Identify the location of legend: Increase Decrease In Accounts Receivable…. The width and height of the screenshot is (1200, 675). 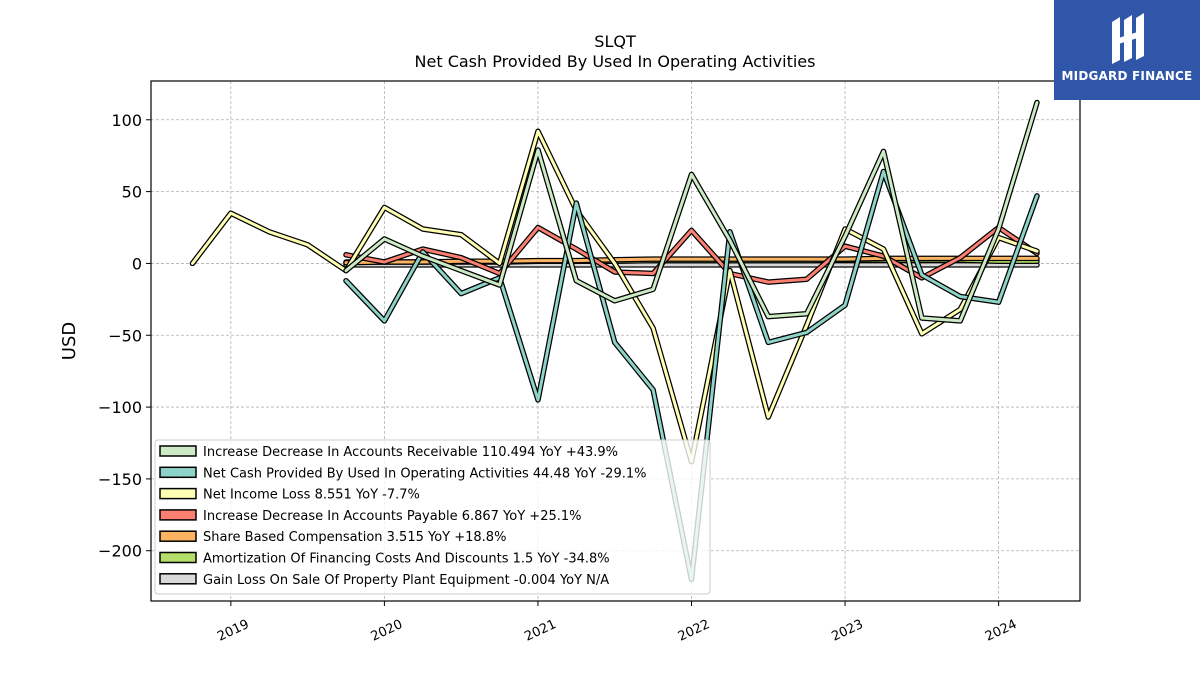
(432, 517).